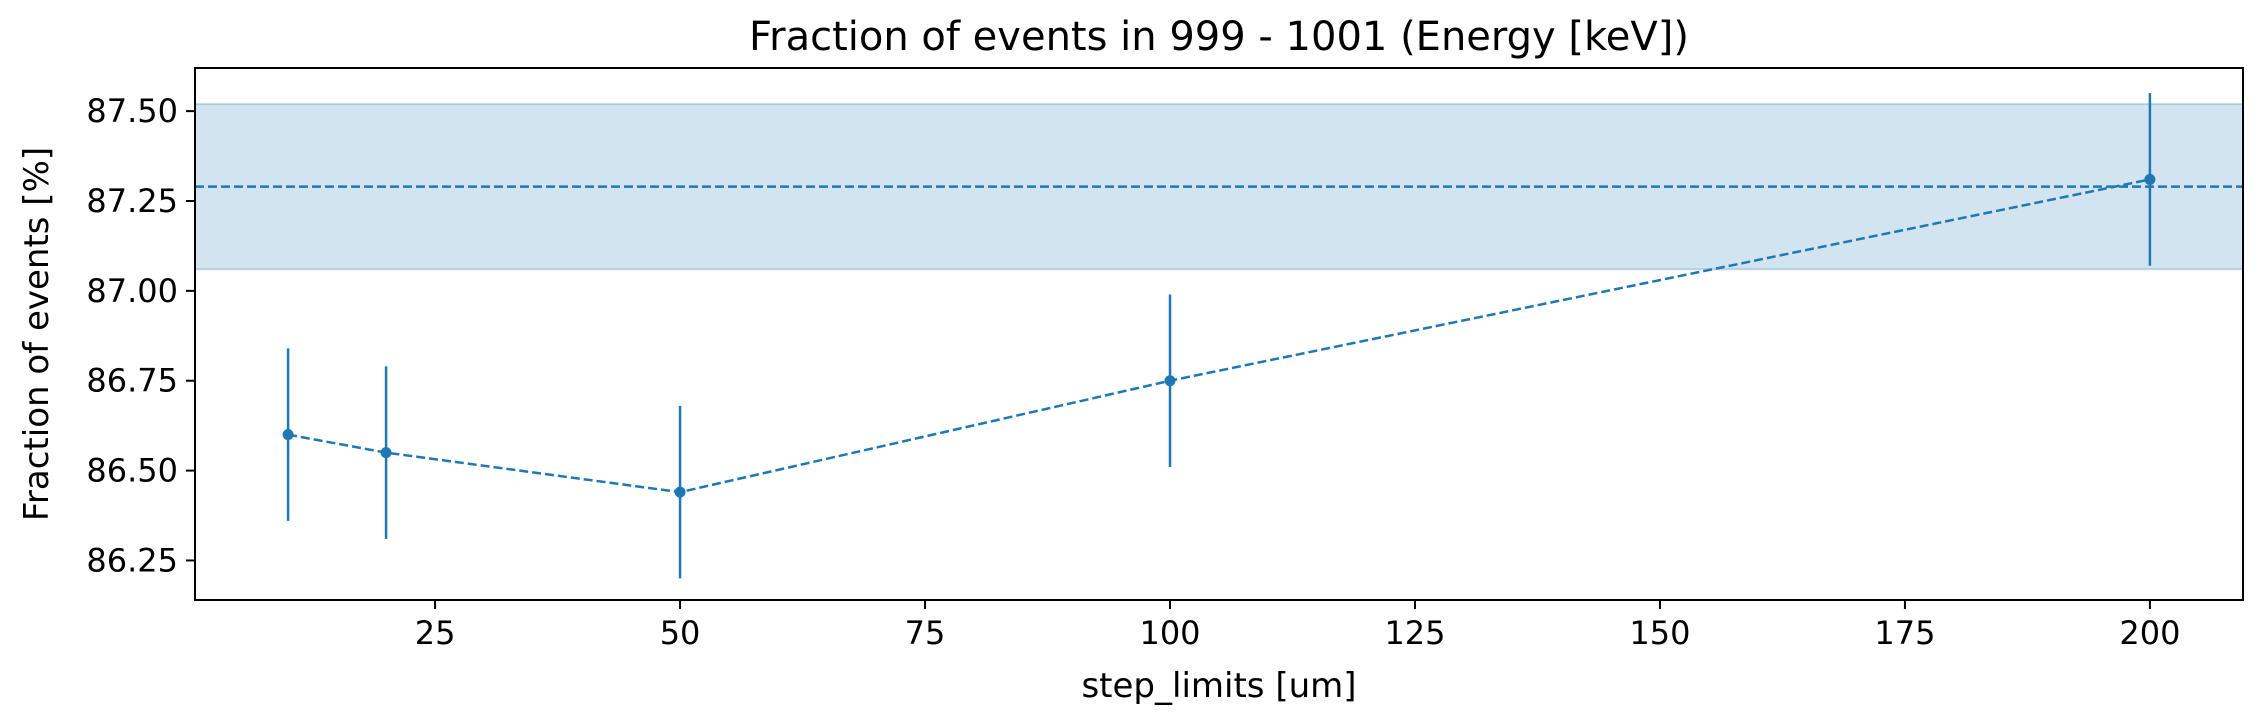 The height and width of the screenshot is (725, 2261). I want to click on x-axis-label: step_limits [um], so click(1218, 686).